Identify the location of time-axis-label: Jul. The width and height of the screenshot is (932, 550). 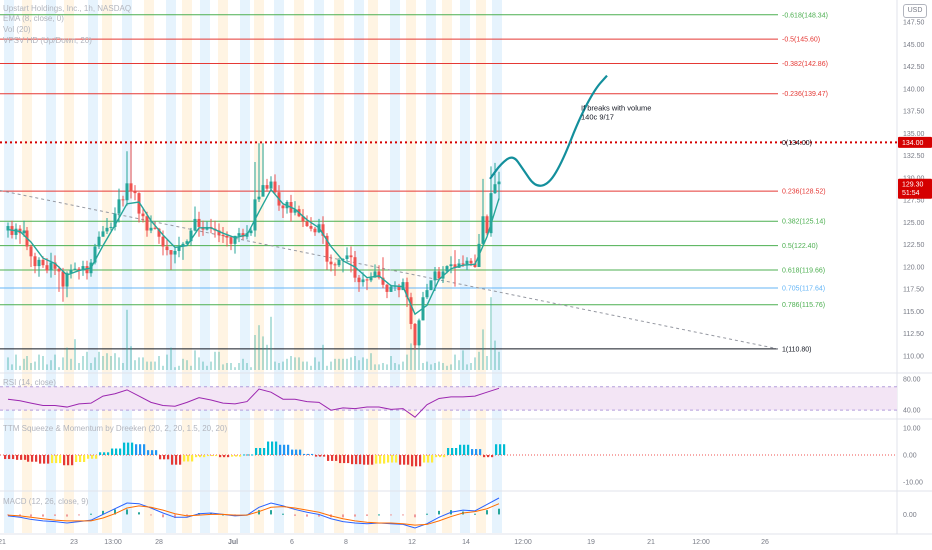
(233, 542).